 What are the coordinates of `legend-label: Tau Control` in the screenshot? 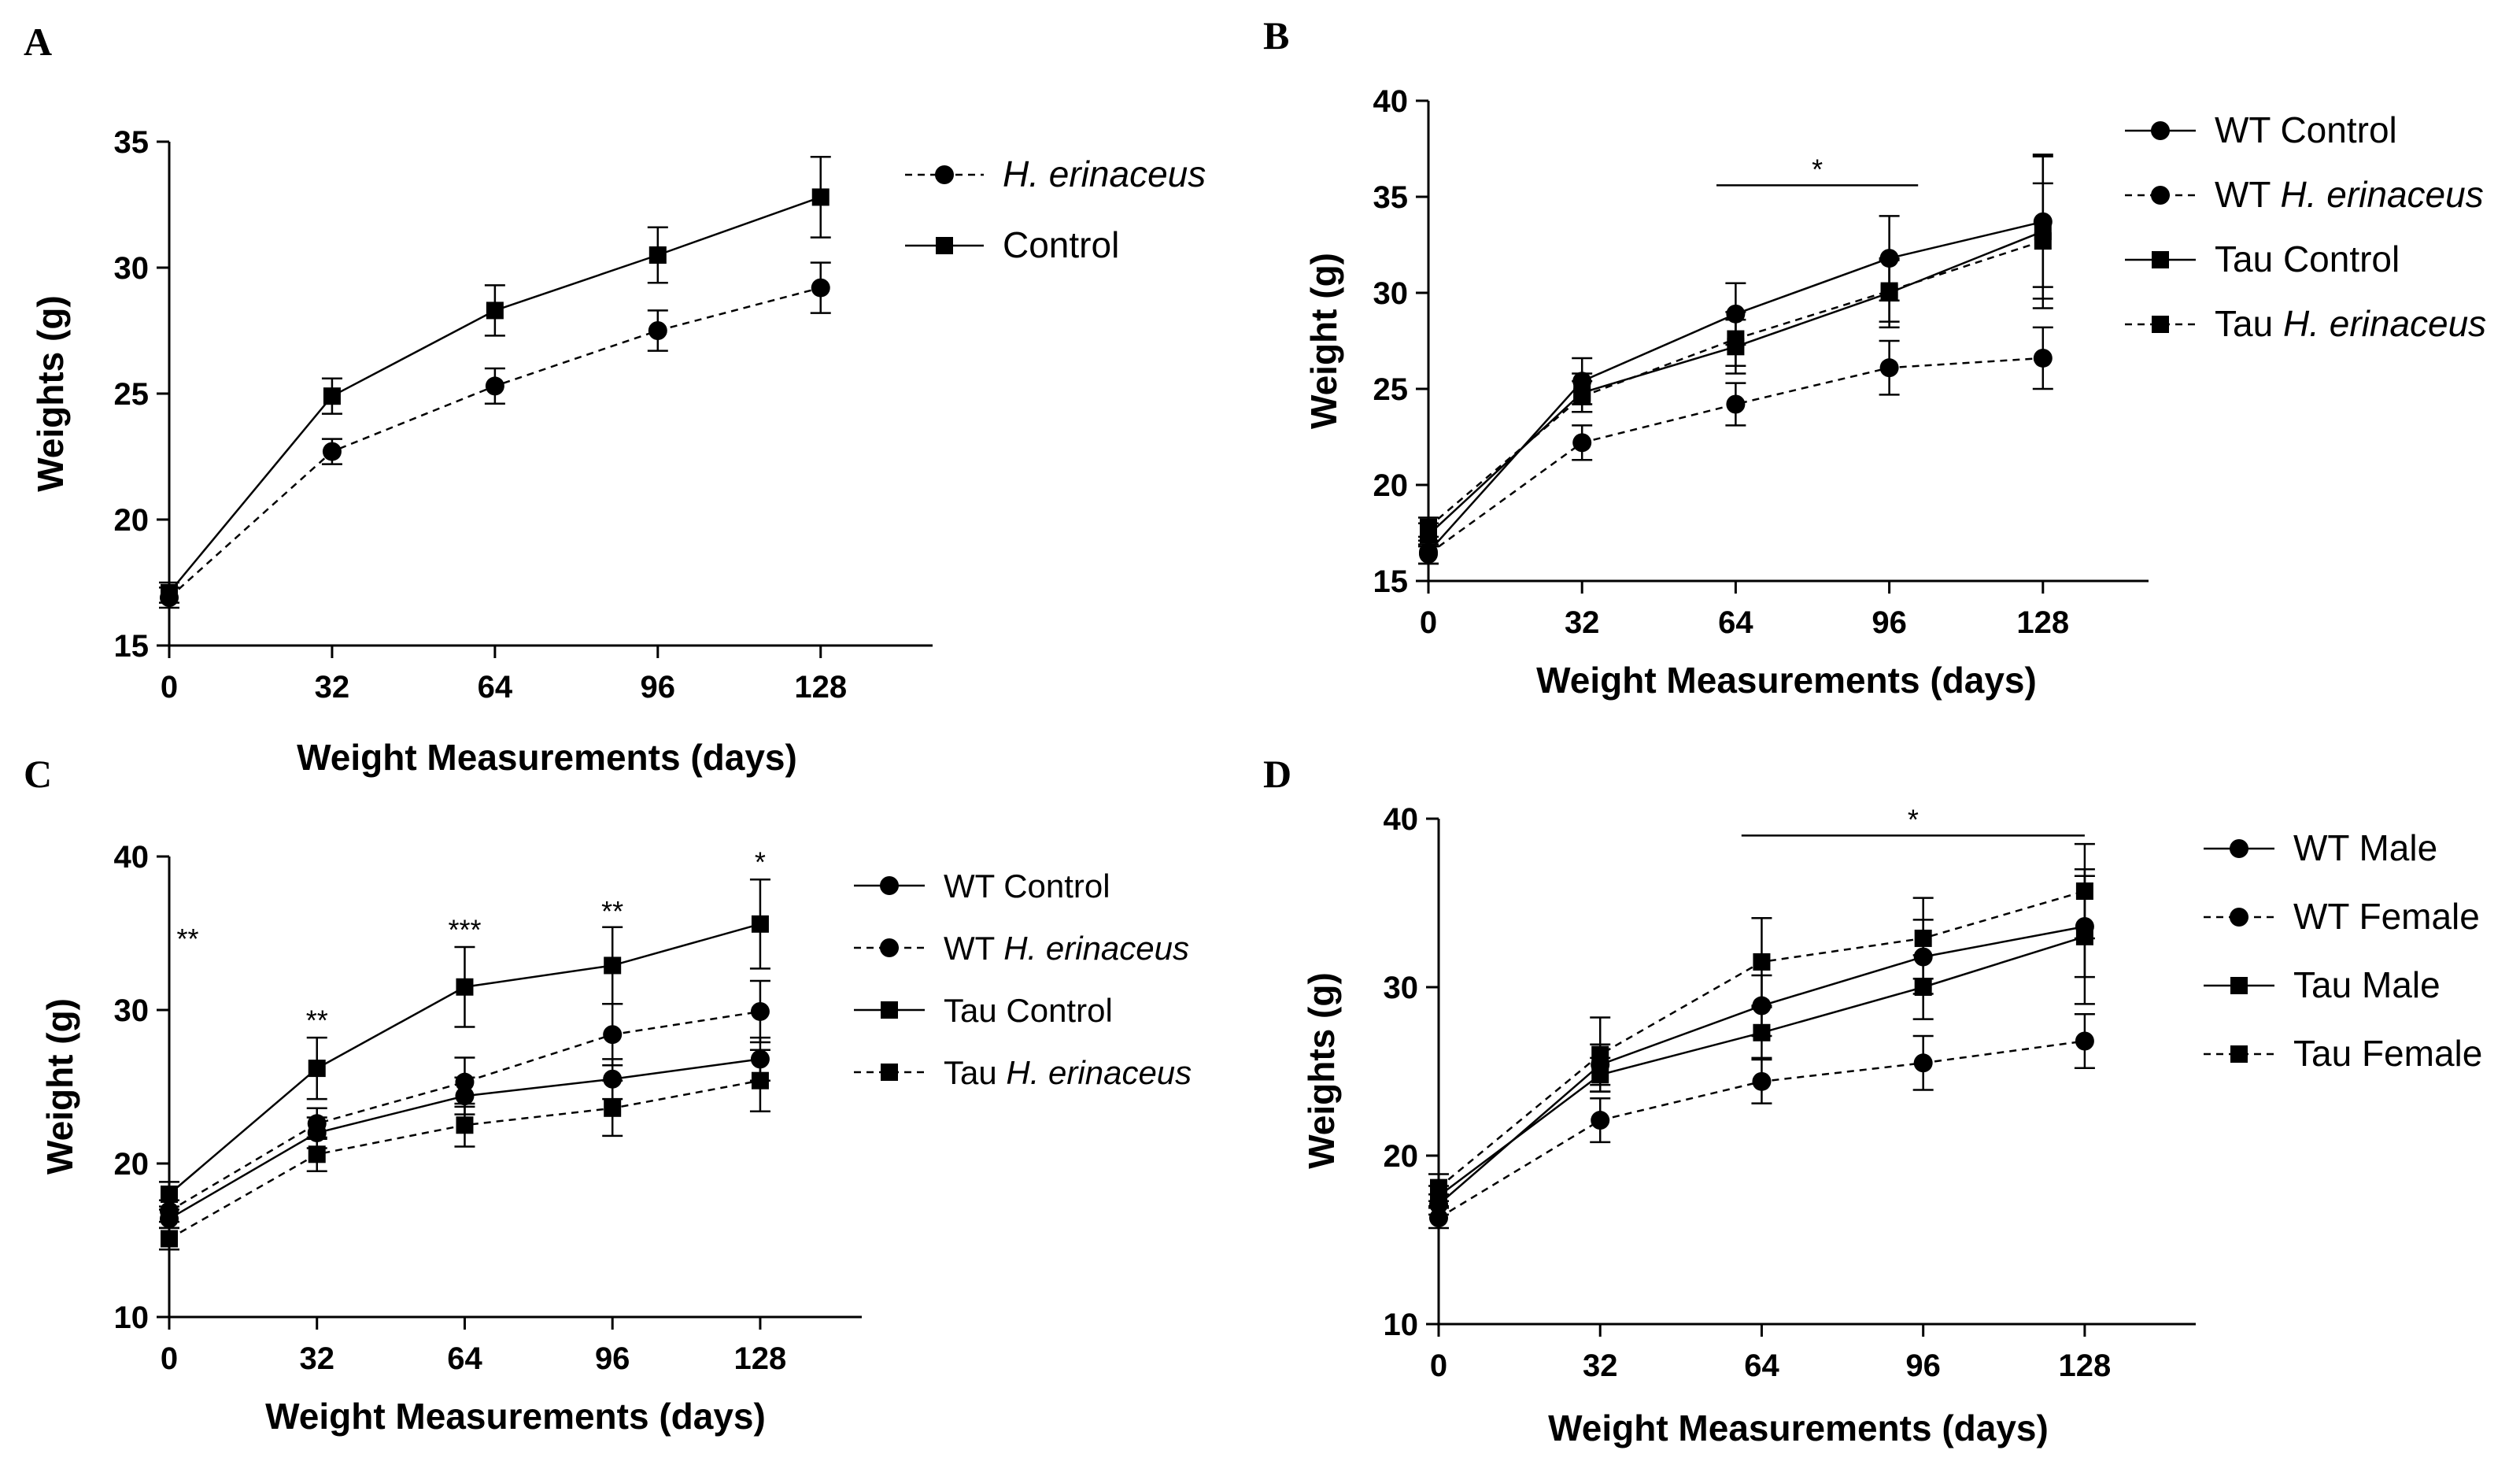 It's located at (2307, 259).